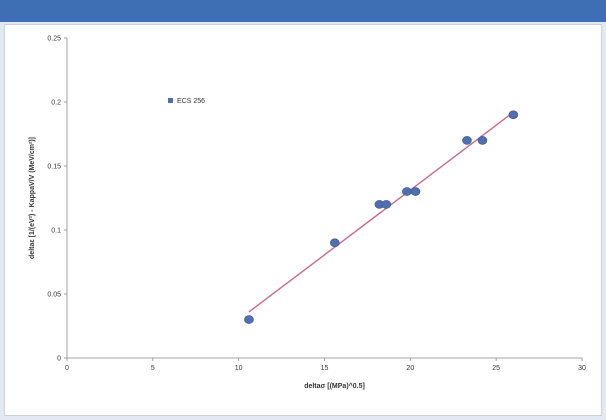 This screenshot has width=606, height=420. Describe the element at coordinates (54, 167) in the screenshot. I see `y-tick-label: 0.15` at that location.